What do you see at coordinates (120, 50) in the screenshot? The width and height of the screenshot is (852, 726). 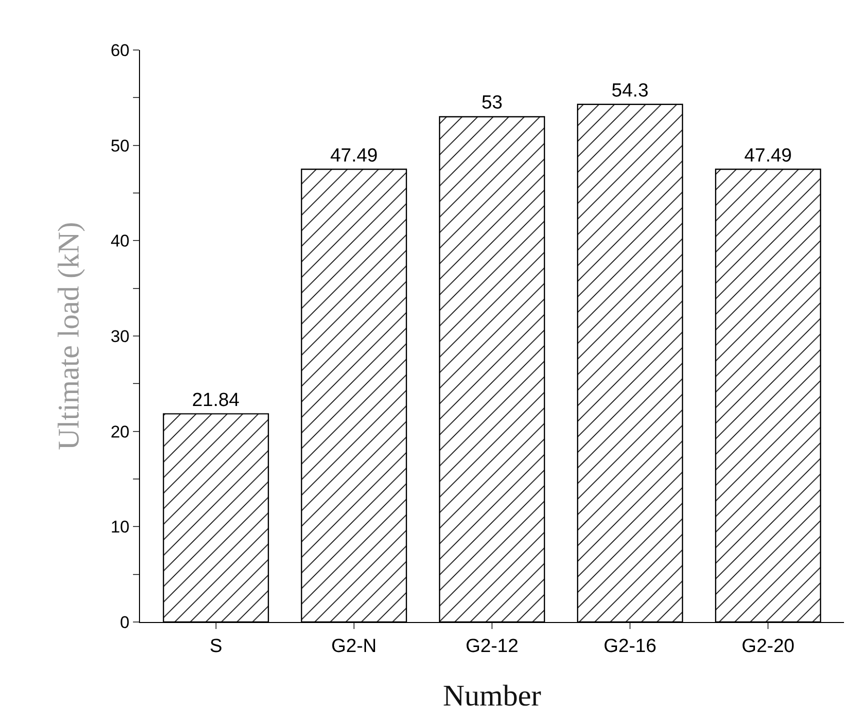 I see `y-tick-label: 60` at bounding box center [120, 50].